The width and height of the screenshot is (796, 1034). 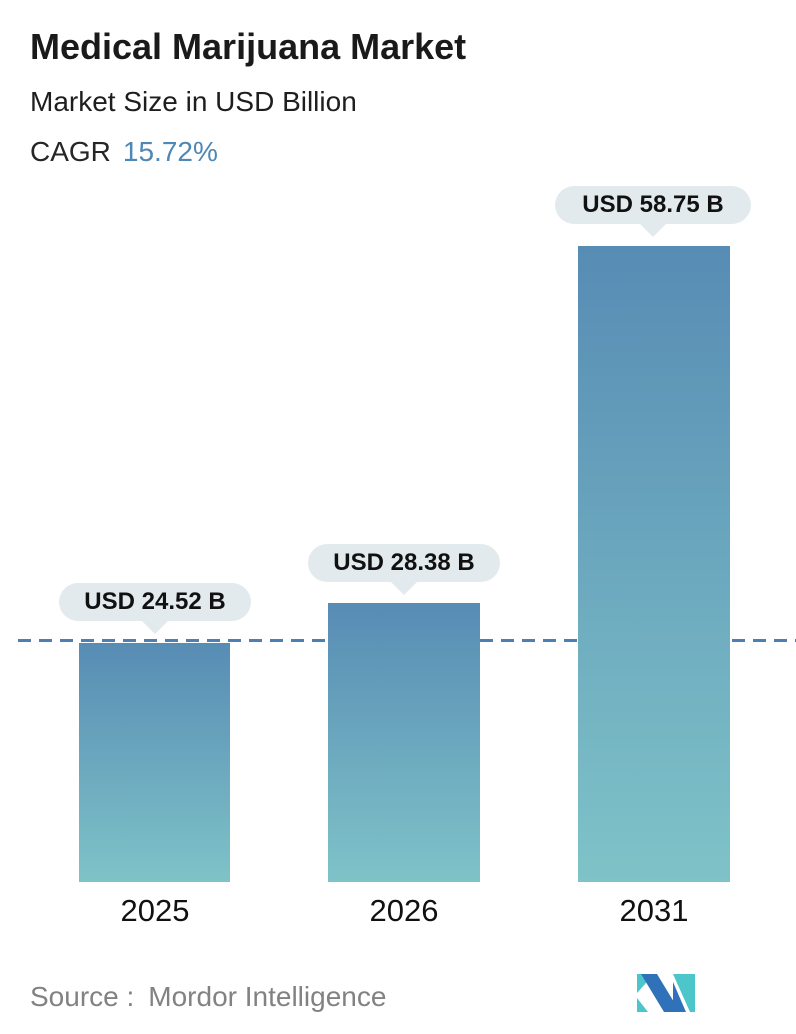 I want to click on logo-blue-diagonal-band, so click(x=660, y=993).